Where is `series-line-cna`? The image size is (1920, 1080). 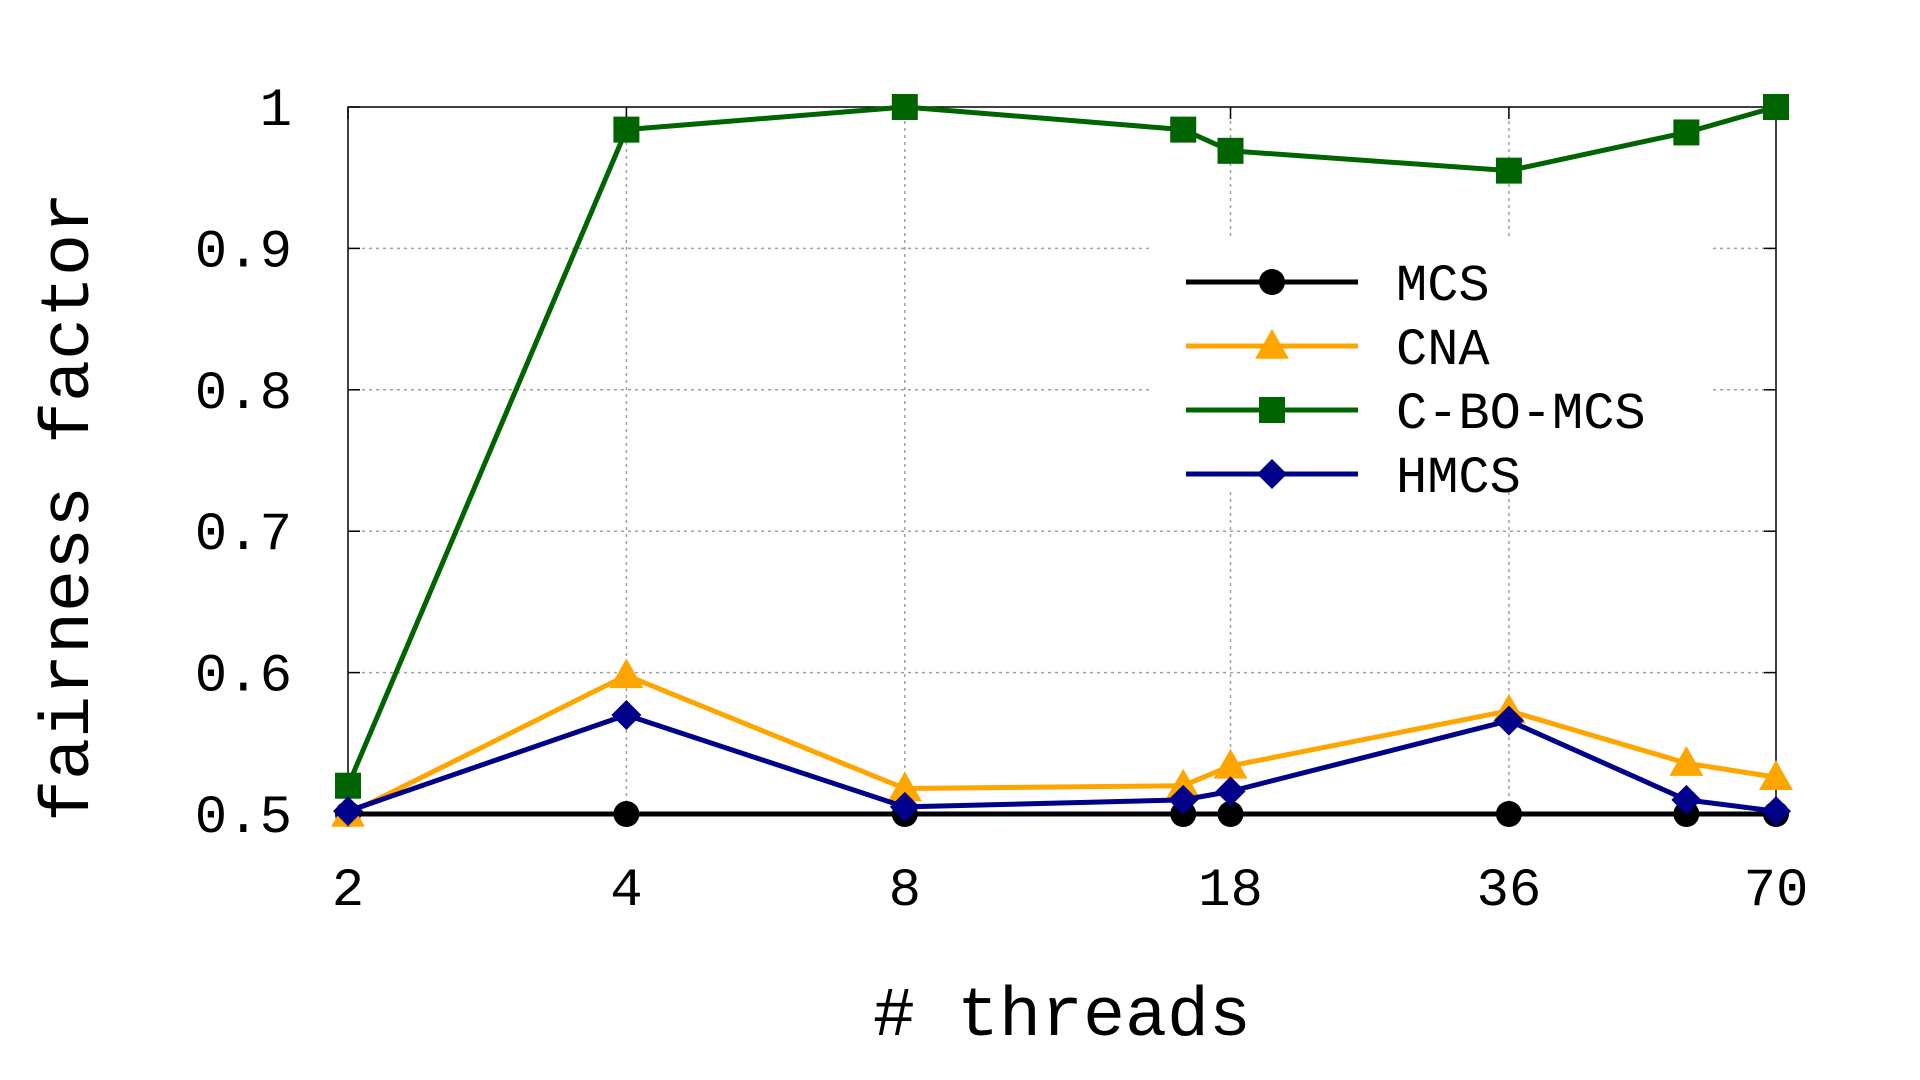 series-line-cna is located at coordinates (1061, 744).